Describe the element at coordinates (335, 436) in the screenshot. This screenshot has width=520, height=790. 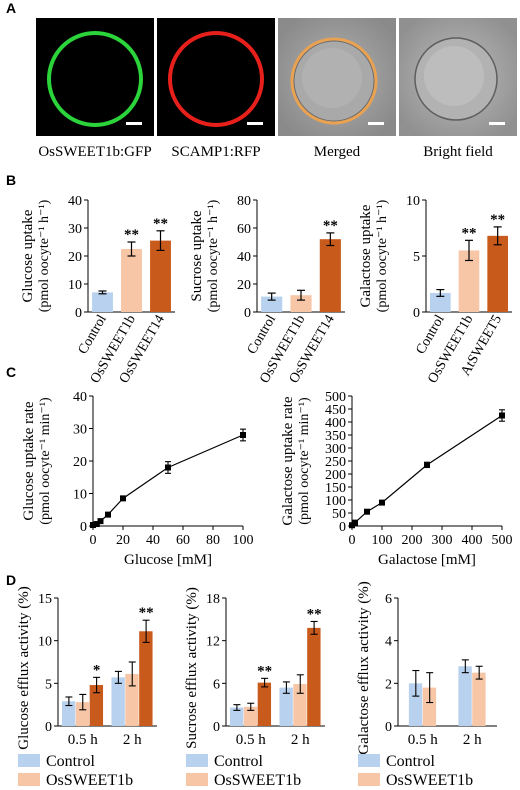
I see `y-tick-label: 350` at that location.